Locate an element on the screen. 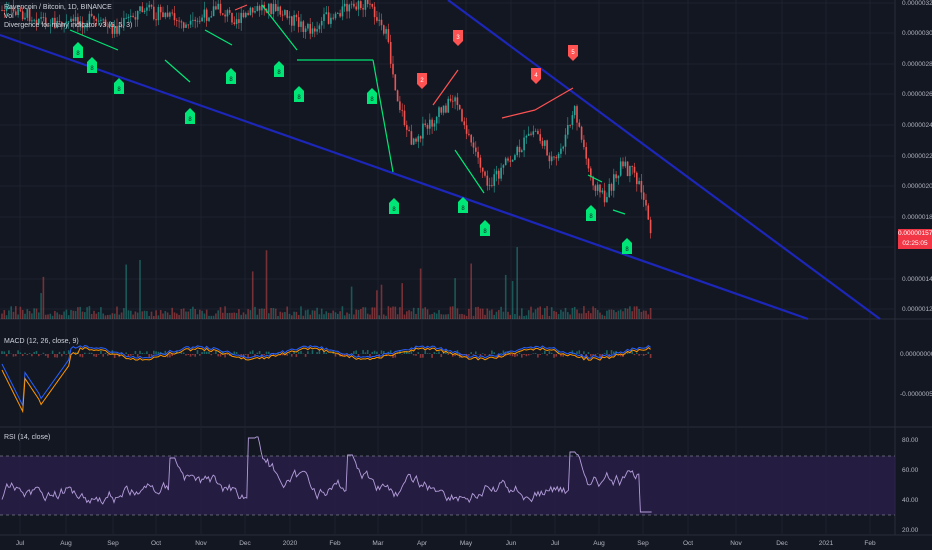 The height and width of the screenshot is (550, 932). macd-pane is located at coordinates (326, 379).